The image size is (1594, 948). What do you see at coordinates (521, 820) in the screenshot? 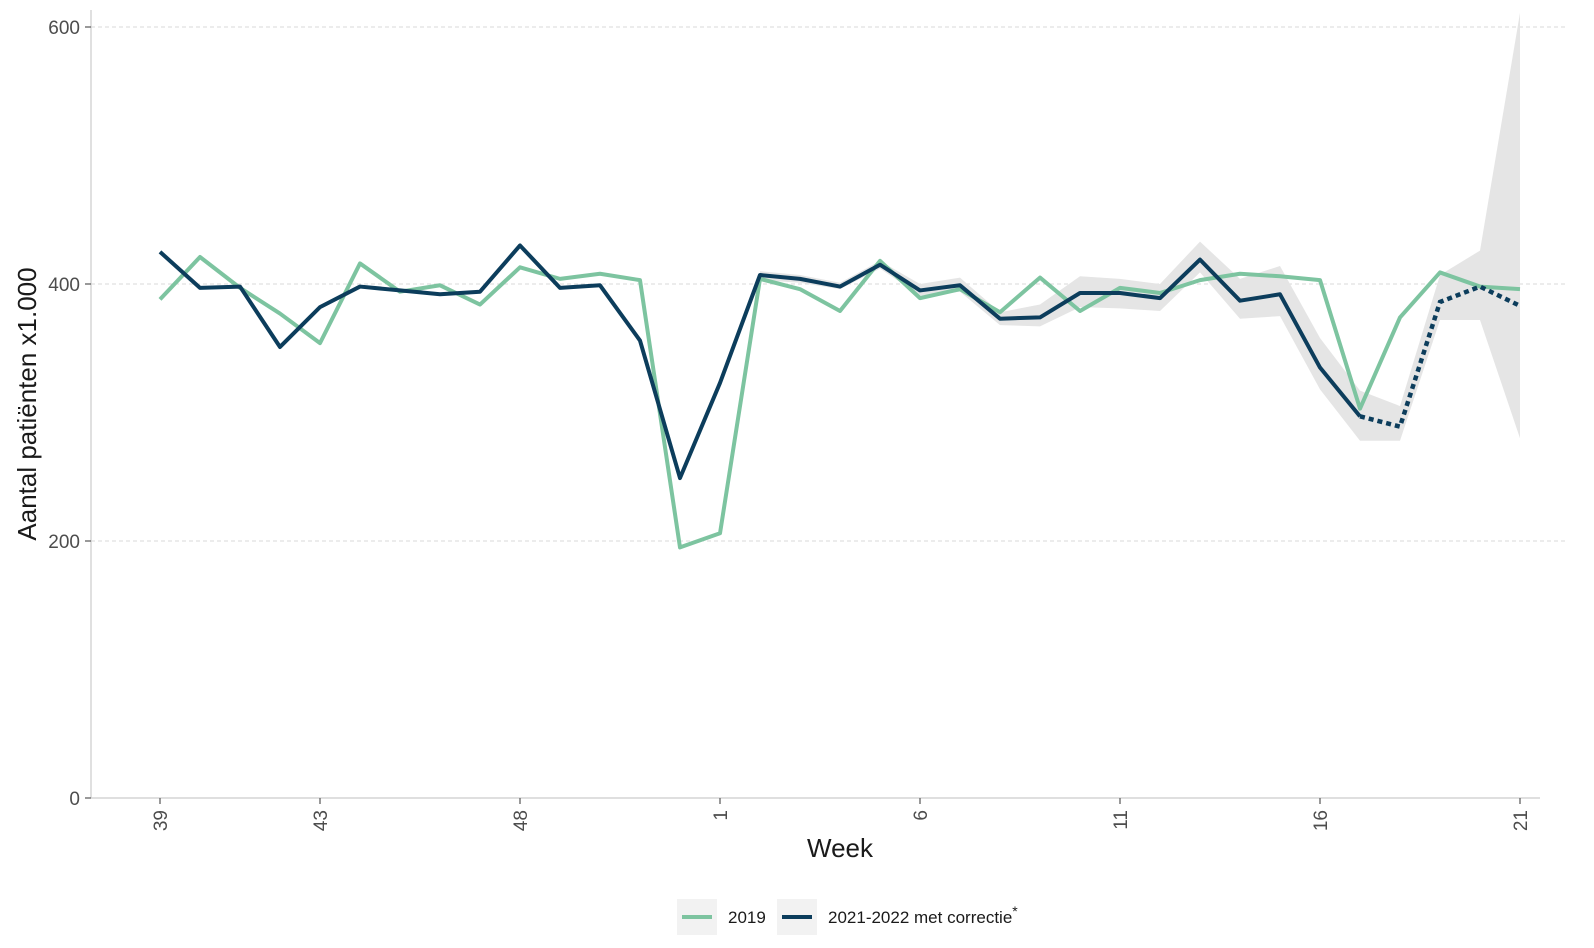
I see `x-tick-label: 48` at bounding box center [521, 820].